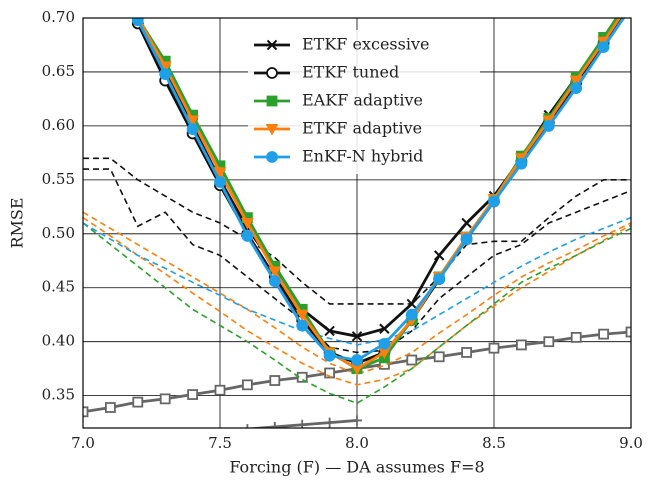 This screenshot has width=648, height=483. Describe the element at coordinates (362, 156) in the screenshot. I see `legend-label: EnKF-N hybrid` at that location.